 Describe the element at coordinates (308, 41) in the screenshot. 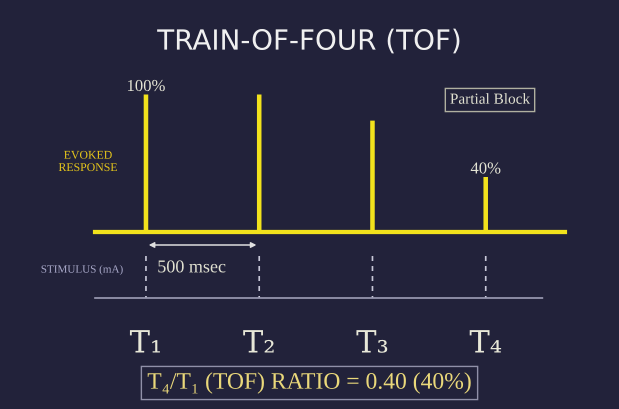

I see `chart-title: TRAIN-OF-FOUR (TOF)` at that location.